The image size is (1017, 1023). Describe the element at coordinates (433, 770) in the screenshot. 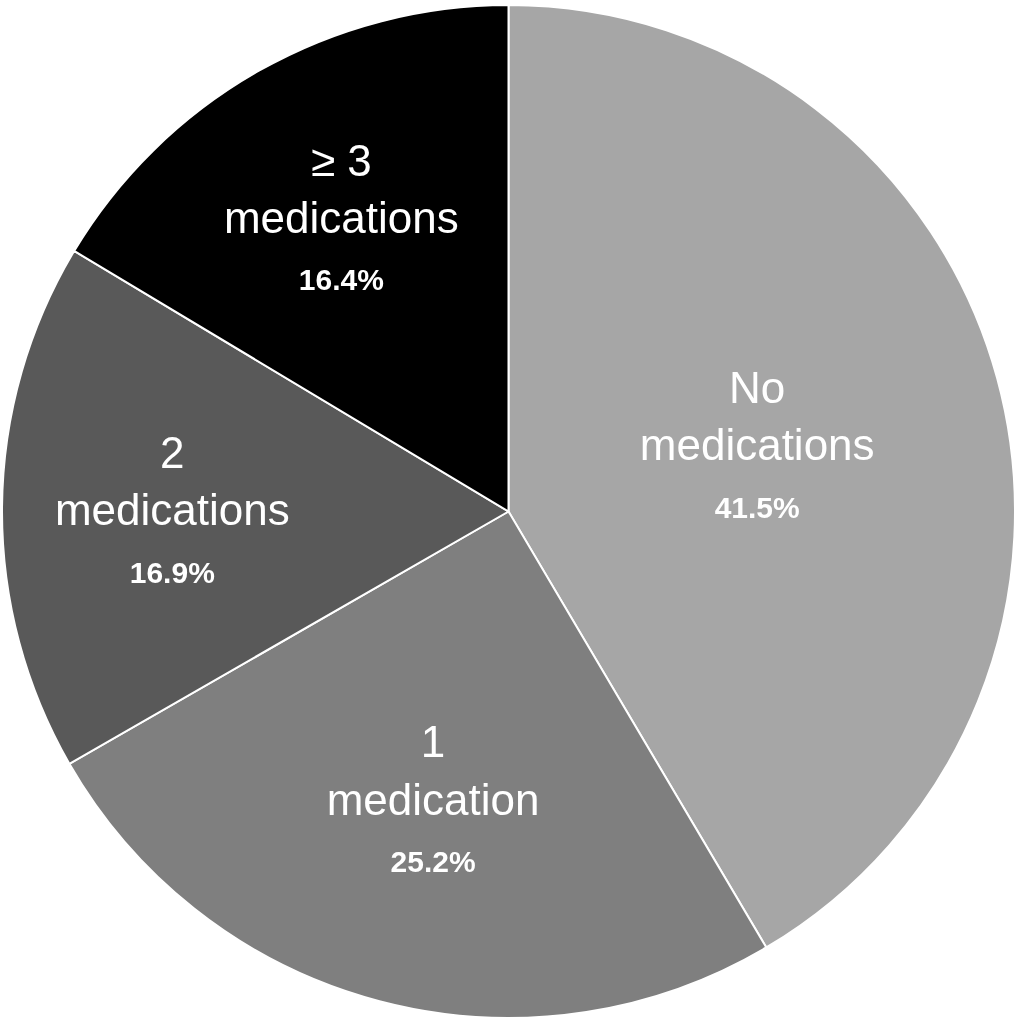

I see `slice-label: 1 medication` at that location.